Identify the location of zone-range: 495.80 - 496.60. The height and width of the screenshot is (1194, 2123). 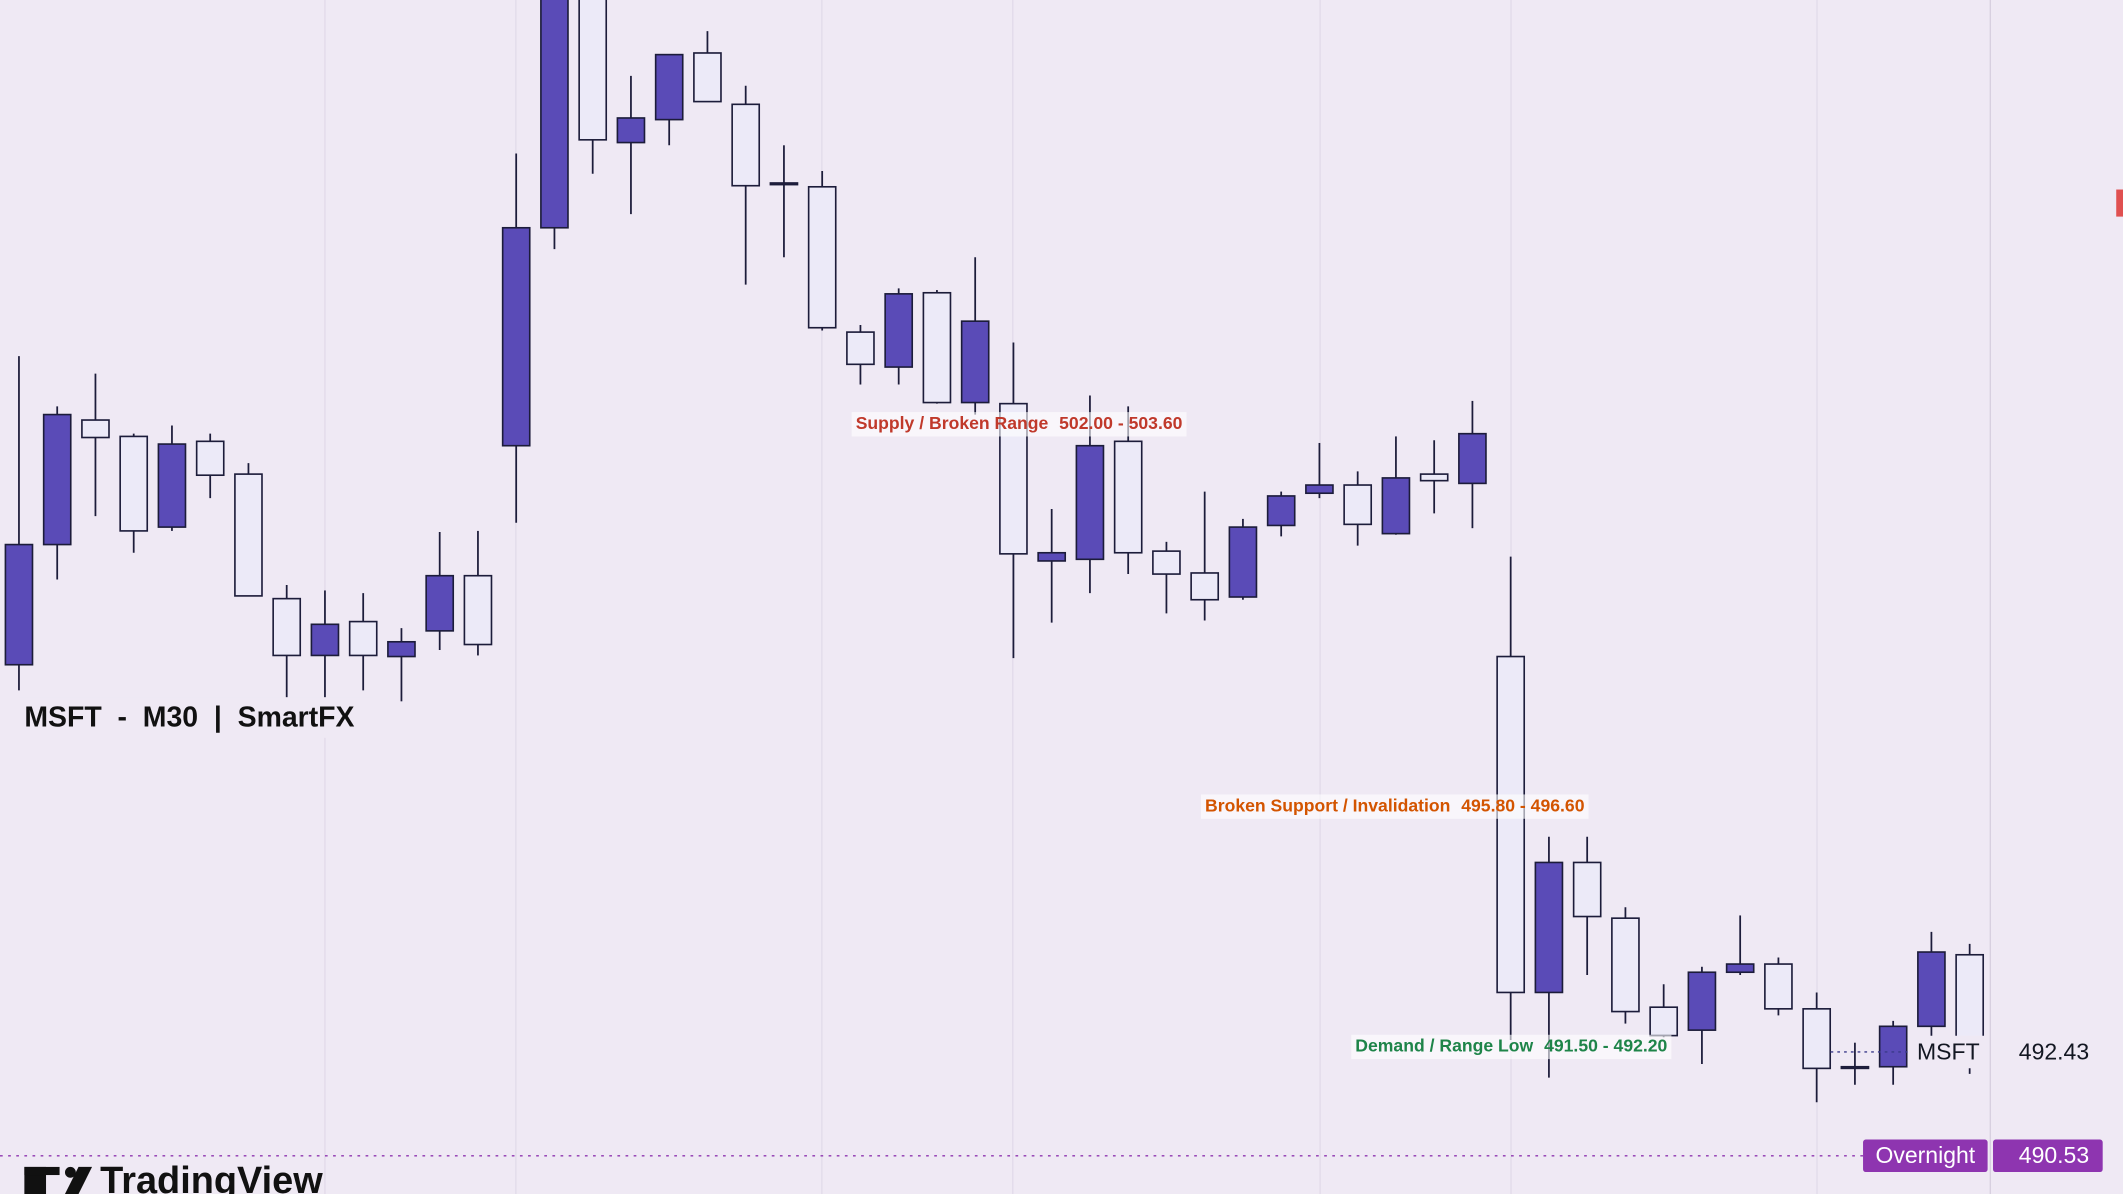
(1522, 805).